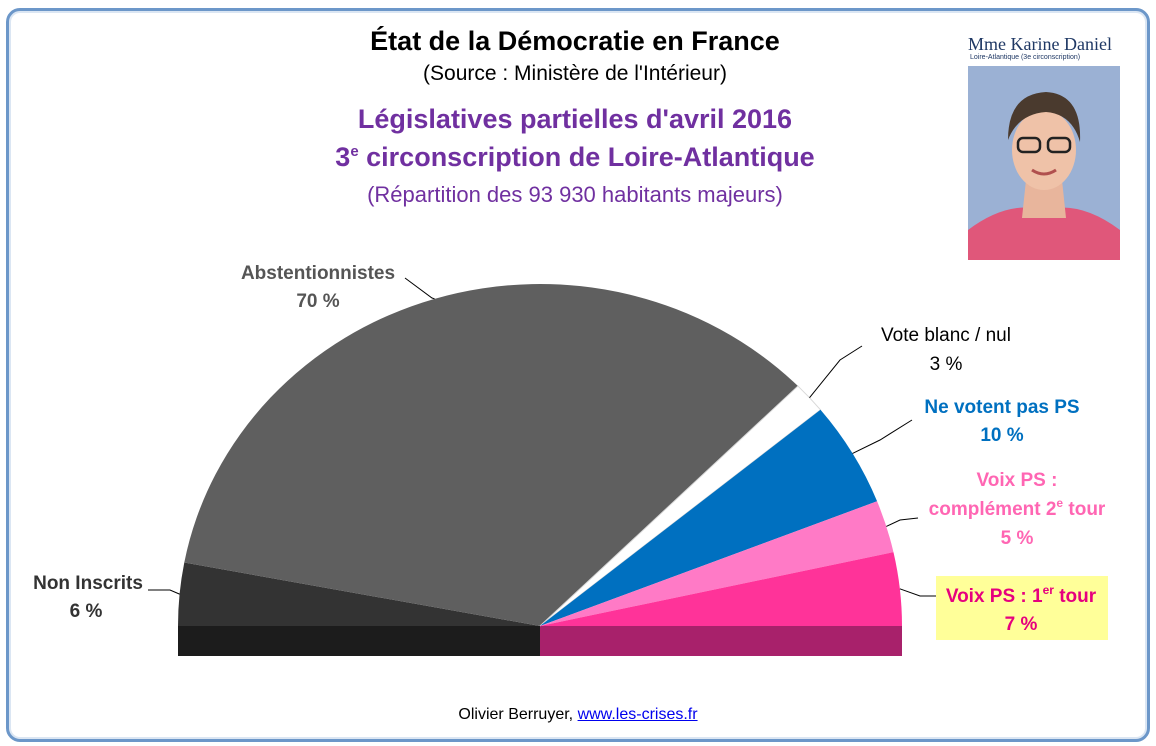  I want to click on leader-blanc, so click(836, 371).